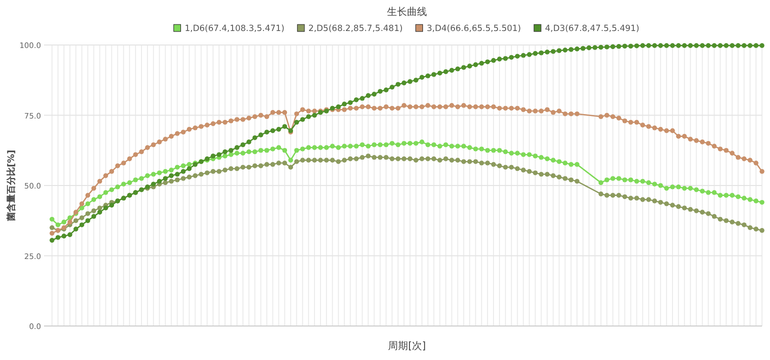  Describe the element at coordinates (11, 186) in the screenshot. I see `y-axis-title: 菌含量百分比[%]` at that location.